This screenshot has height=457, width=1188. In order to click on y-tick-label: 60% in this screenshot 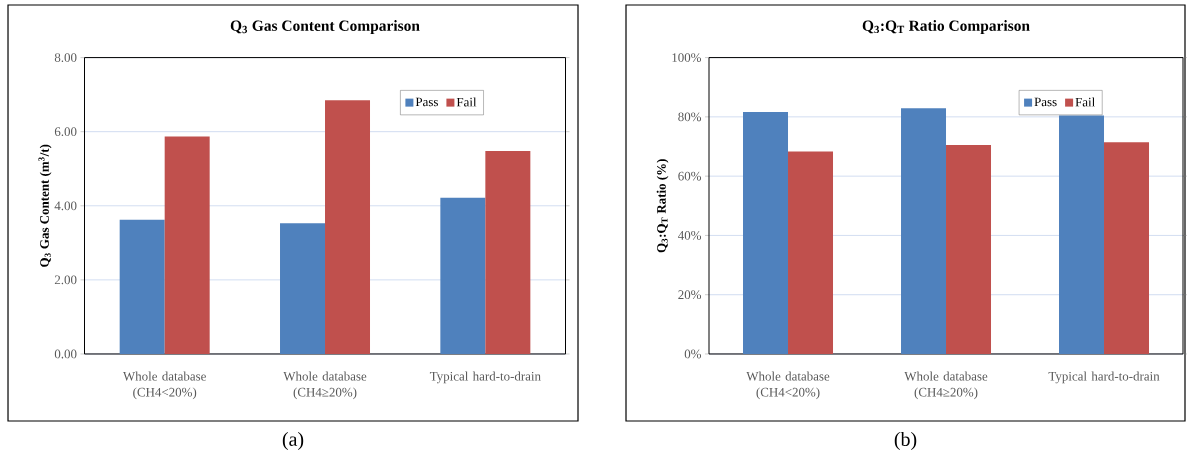, I will do `click(690, 176)`.